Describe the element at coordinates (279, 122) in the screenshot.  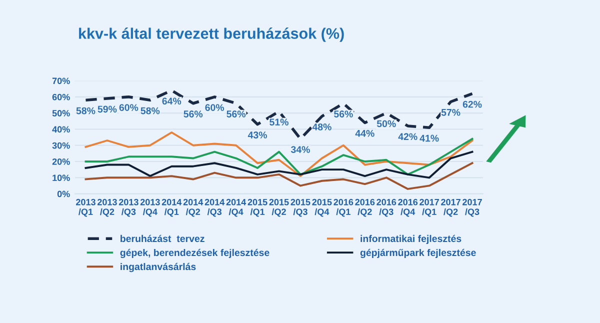
I see `data-label: 51%` at that location.